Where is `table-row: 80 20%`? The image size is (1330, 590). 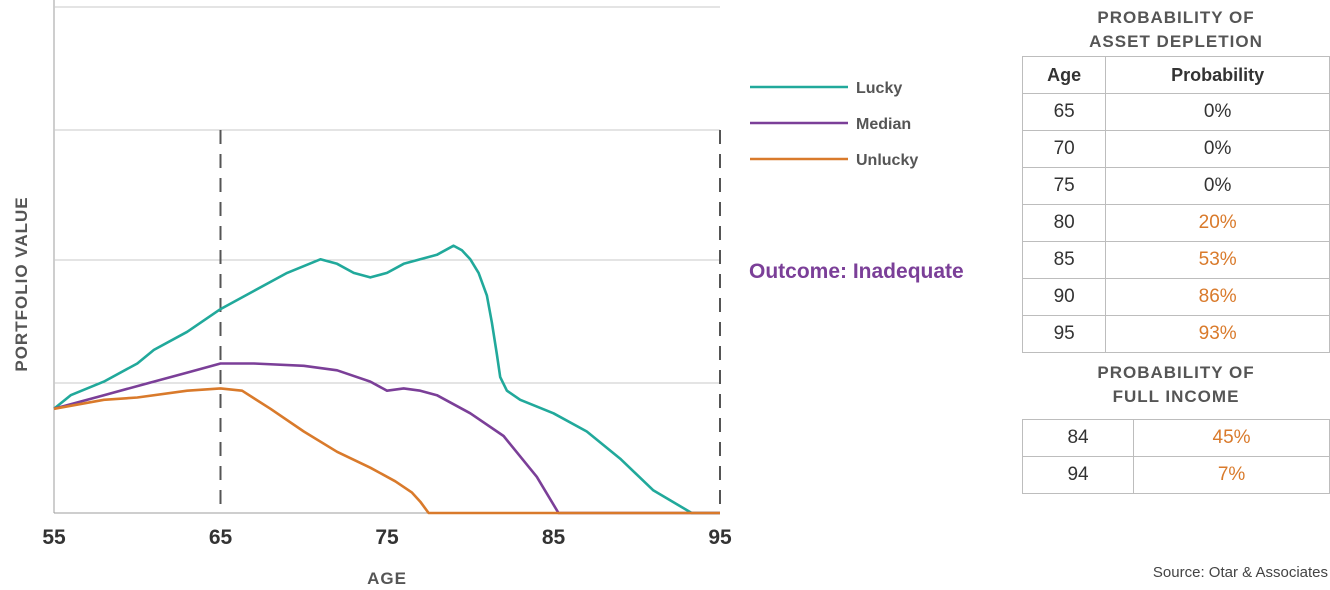
table-row: 80 20% is located at coordinates (1175, 223).